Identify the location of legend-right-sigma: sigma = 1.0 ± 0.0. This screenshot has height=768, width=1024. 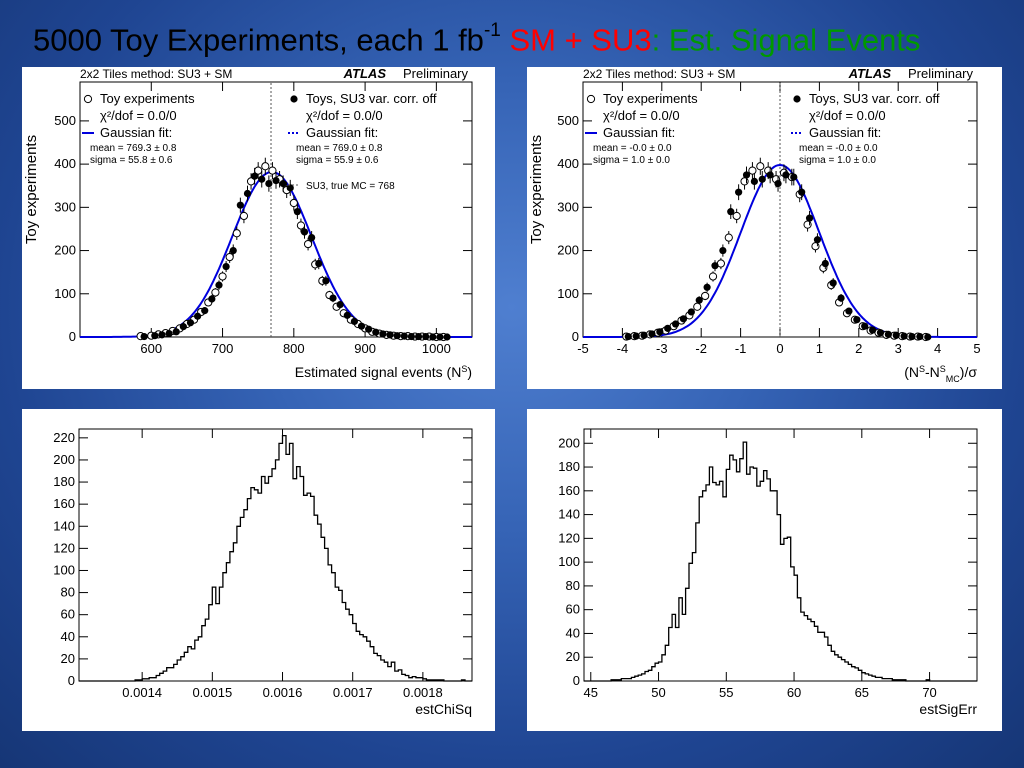
(837, 160).